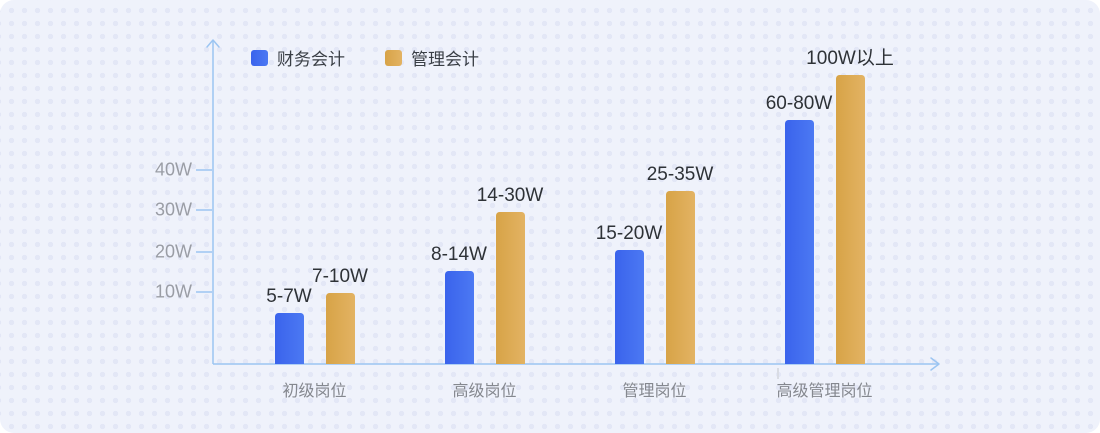  What do you see at coordinates (259, 57) in the screenshot?
I see `legend-swatch-blue` at bounding box center [259, 57].